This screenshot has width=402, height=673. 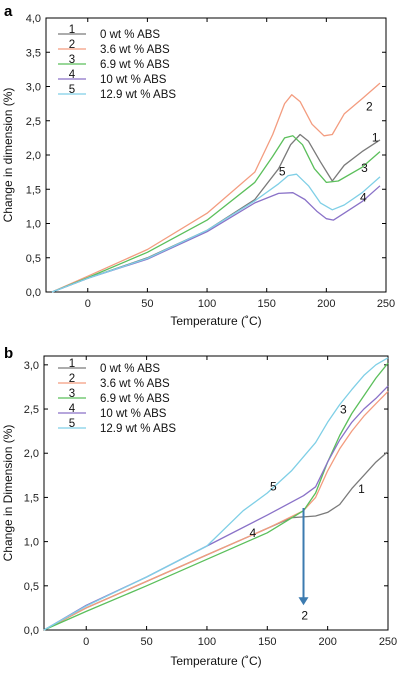 What do you see at coordinates (303, 601) in the screenshot?
I see `arrow-head` at bounding box center [303, 601].